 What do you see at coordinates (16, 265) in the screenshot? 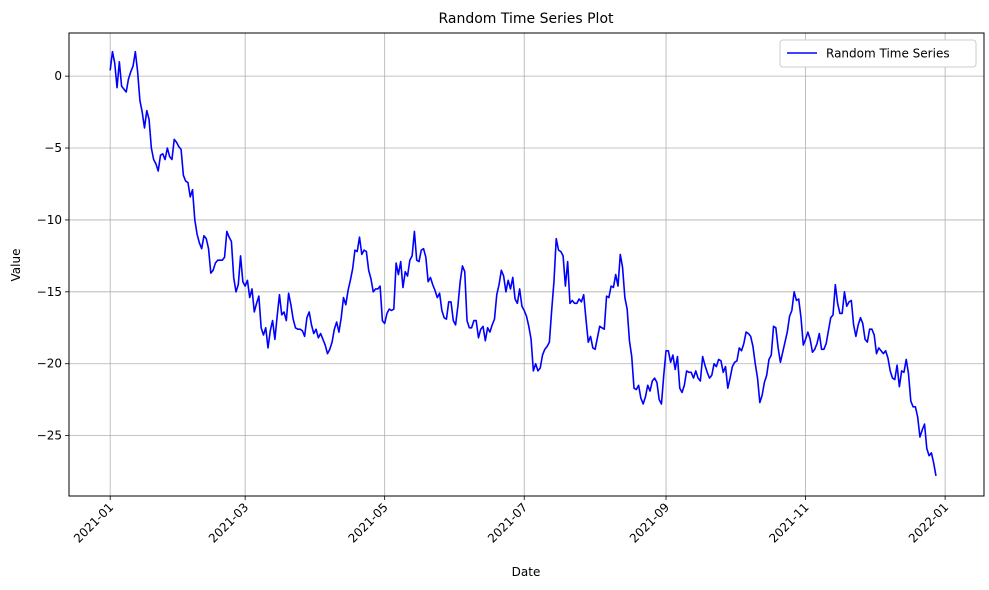
I see `y-axis-label: Value` at bounding box center [16, 265].